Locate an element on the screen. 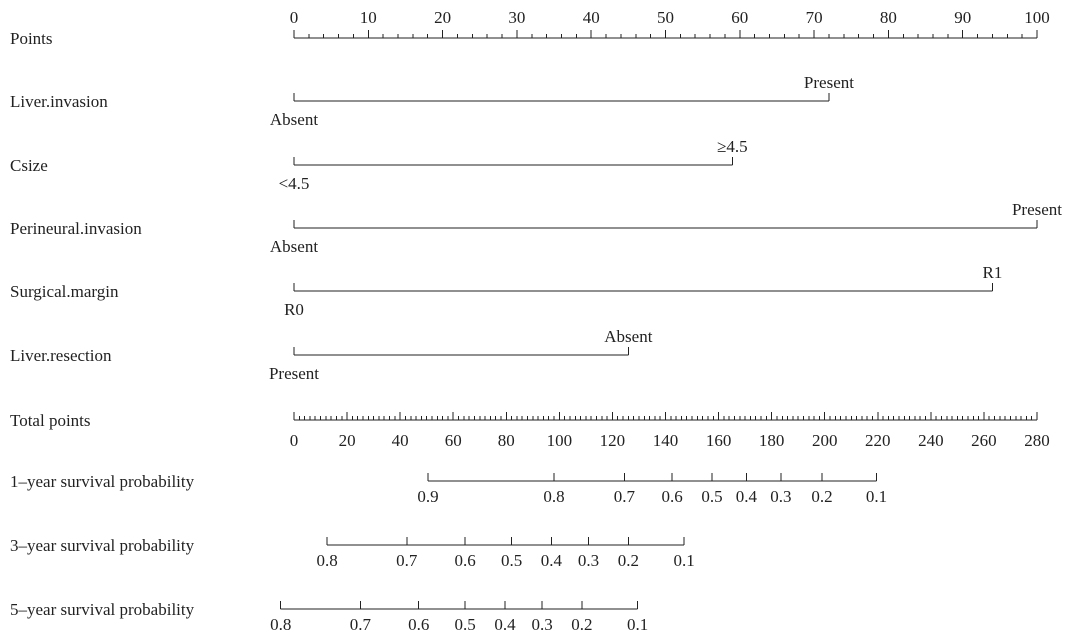  total-points-tick-label: 260 is located at coordinates (984, 440).